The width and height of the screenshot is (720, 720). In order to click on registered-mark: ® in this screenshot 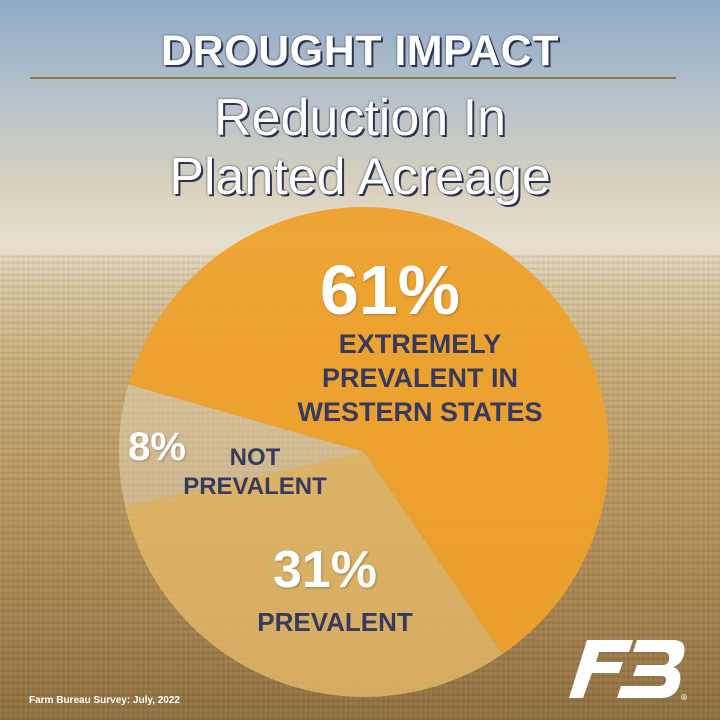, I will do `click(684, 697)`.